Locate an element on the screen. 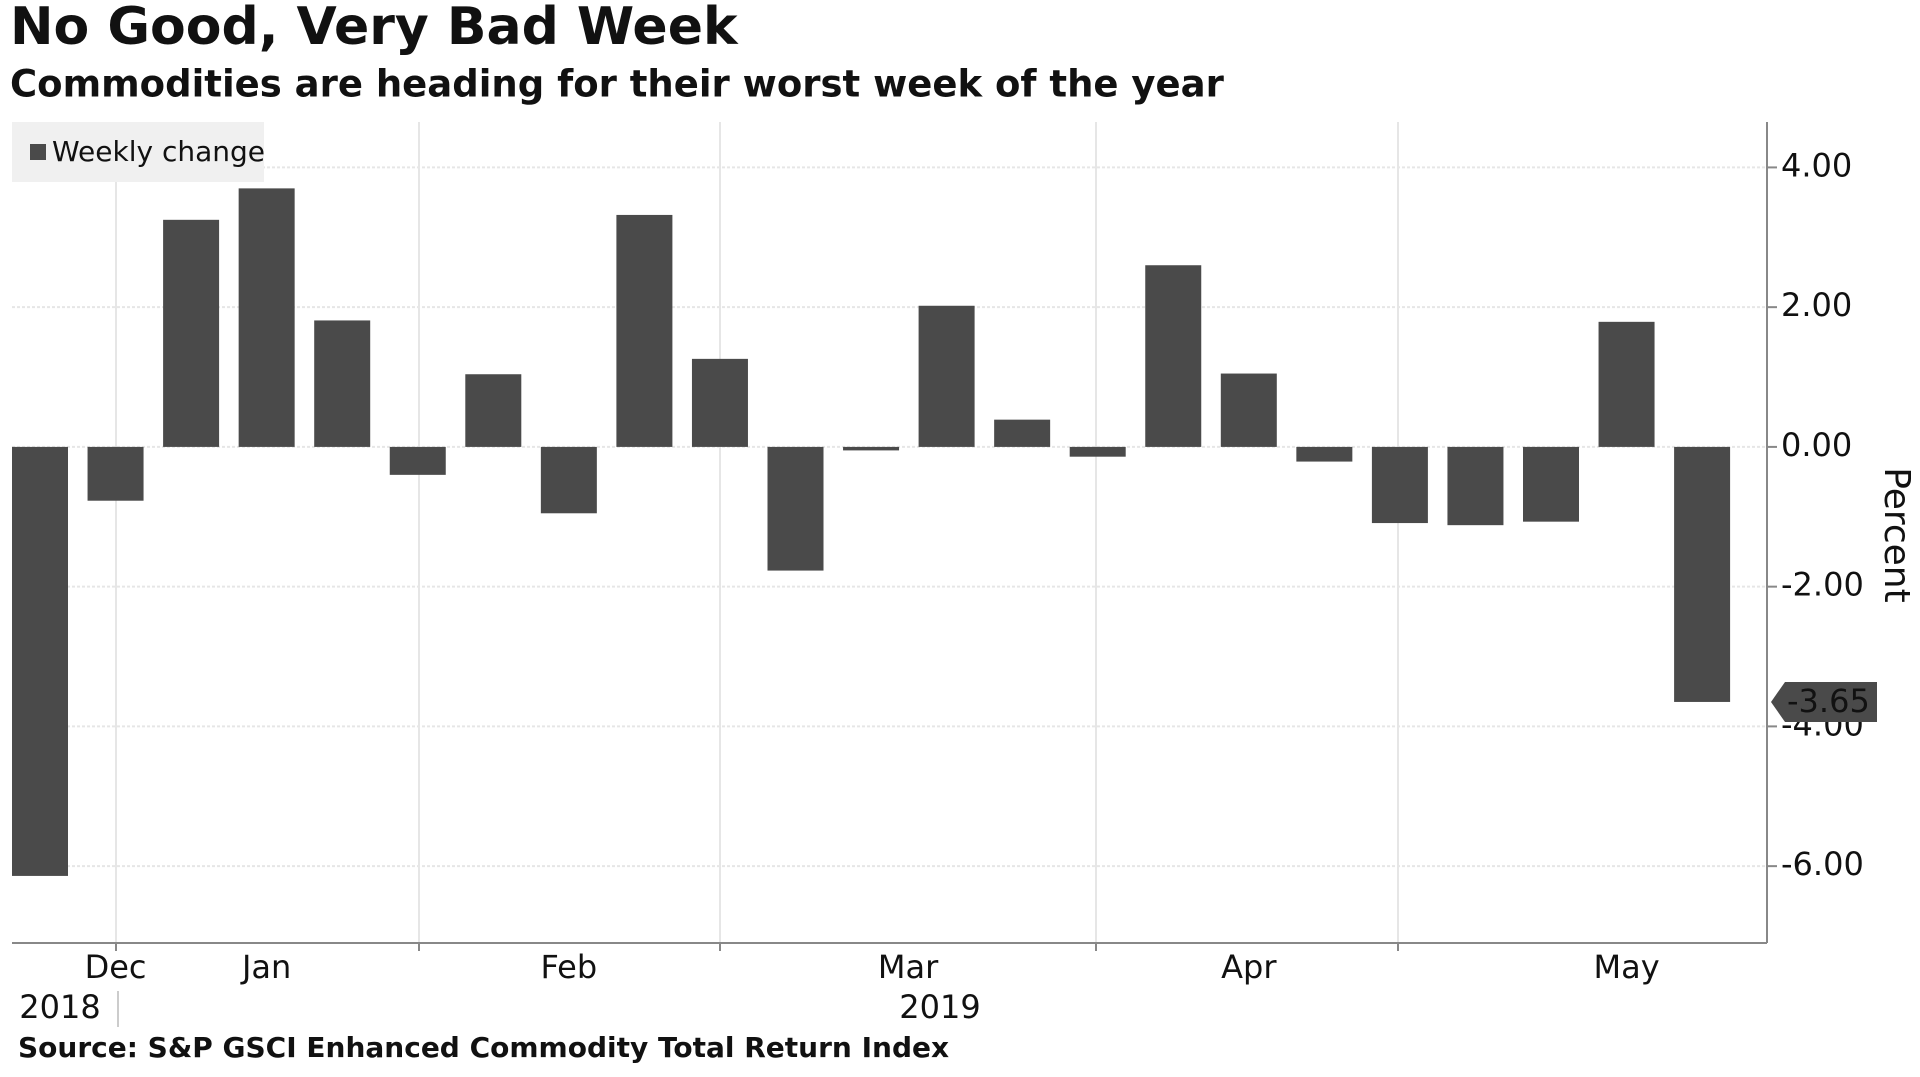 The image size is (1920, 1077). last-value-label: -3.65 is located at coordinates (1828, 701).